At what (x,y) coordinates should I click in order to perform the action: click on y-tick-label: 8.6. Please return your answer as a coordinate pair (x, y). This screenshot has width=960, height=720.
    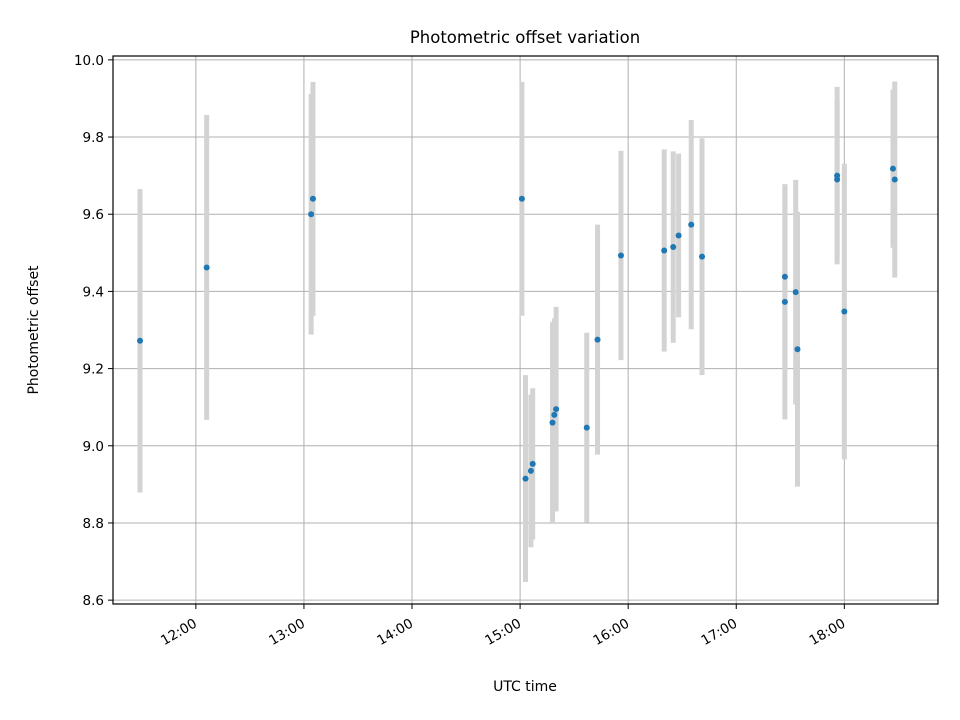
    Looking at the image, I should click on (93, 601).